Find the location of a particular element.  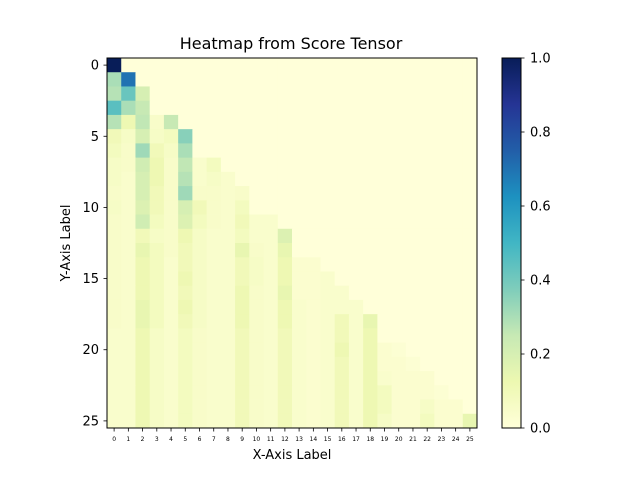

y-axis: 0 5 10 15 20 25 is located at coordinates (94, 244).